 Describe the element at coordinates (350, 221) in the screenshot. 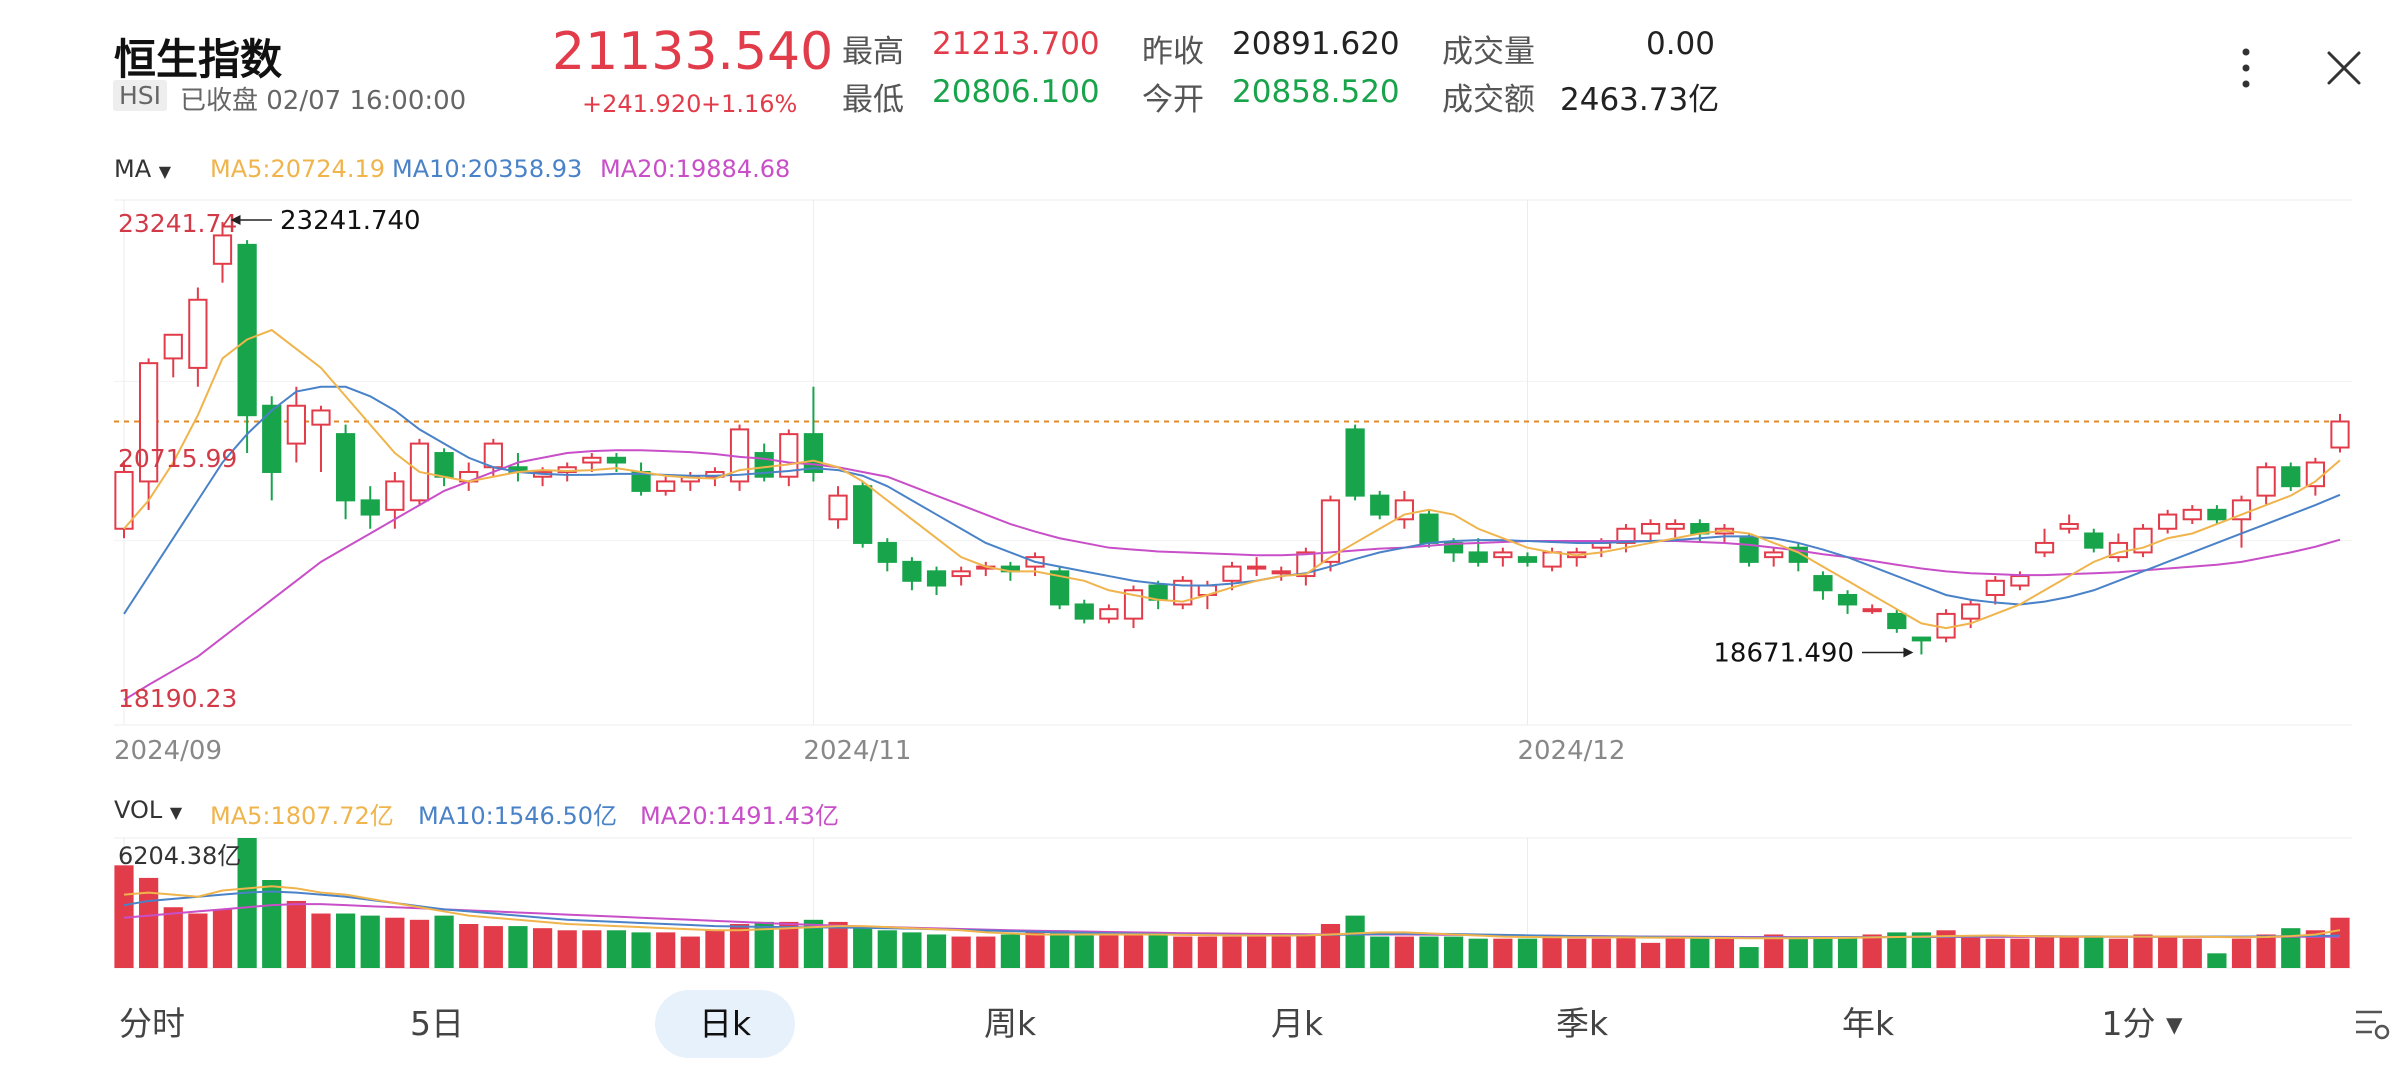

I see `max-price-annotation: 23241.740` at that location.